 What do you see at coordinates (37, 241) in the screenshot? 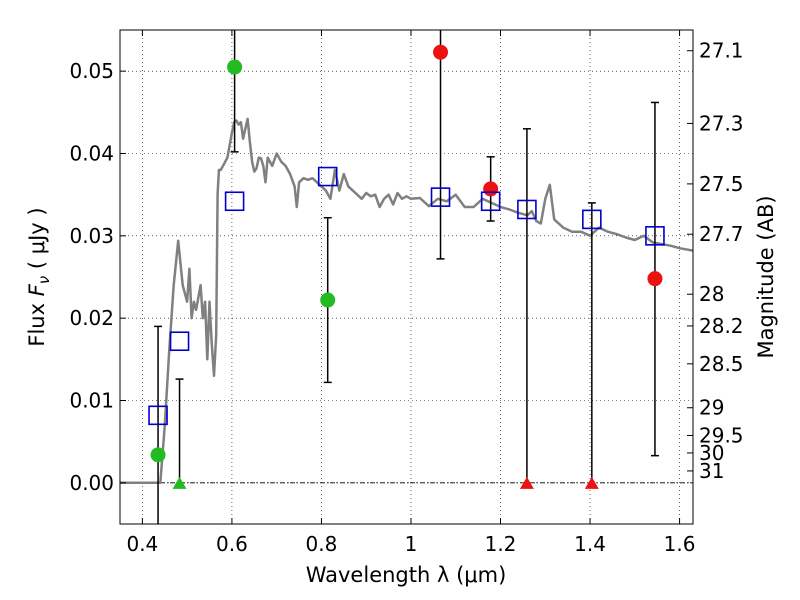
I see `y-axis-label-unit: ( μJy )` at bounding box center [37, 241].